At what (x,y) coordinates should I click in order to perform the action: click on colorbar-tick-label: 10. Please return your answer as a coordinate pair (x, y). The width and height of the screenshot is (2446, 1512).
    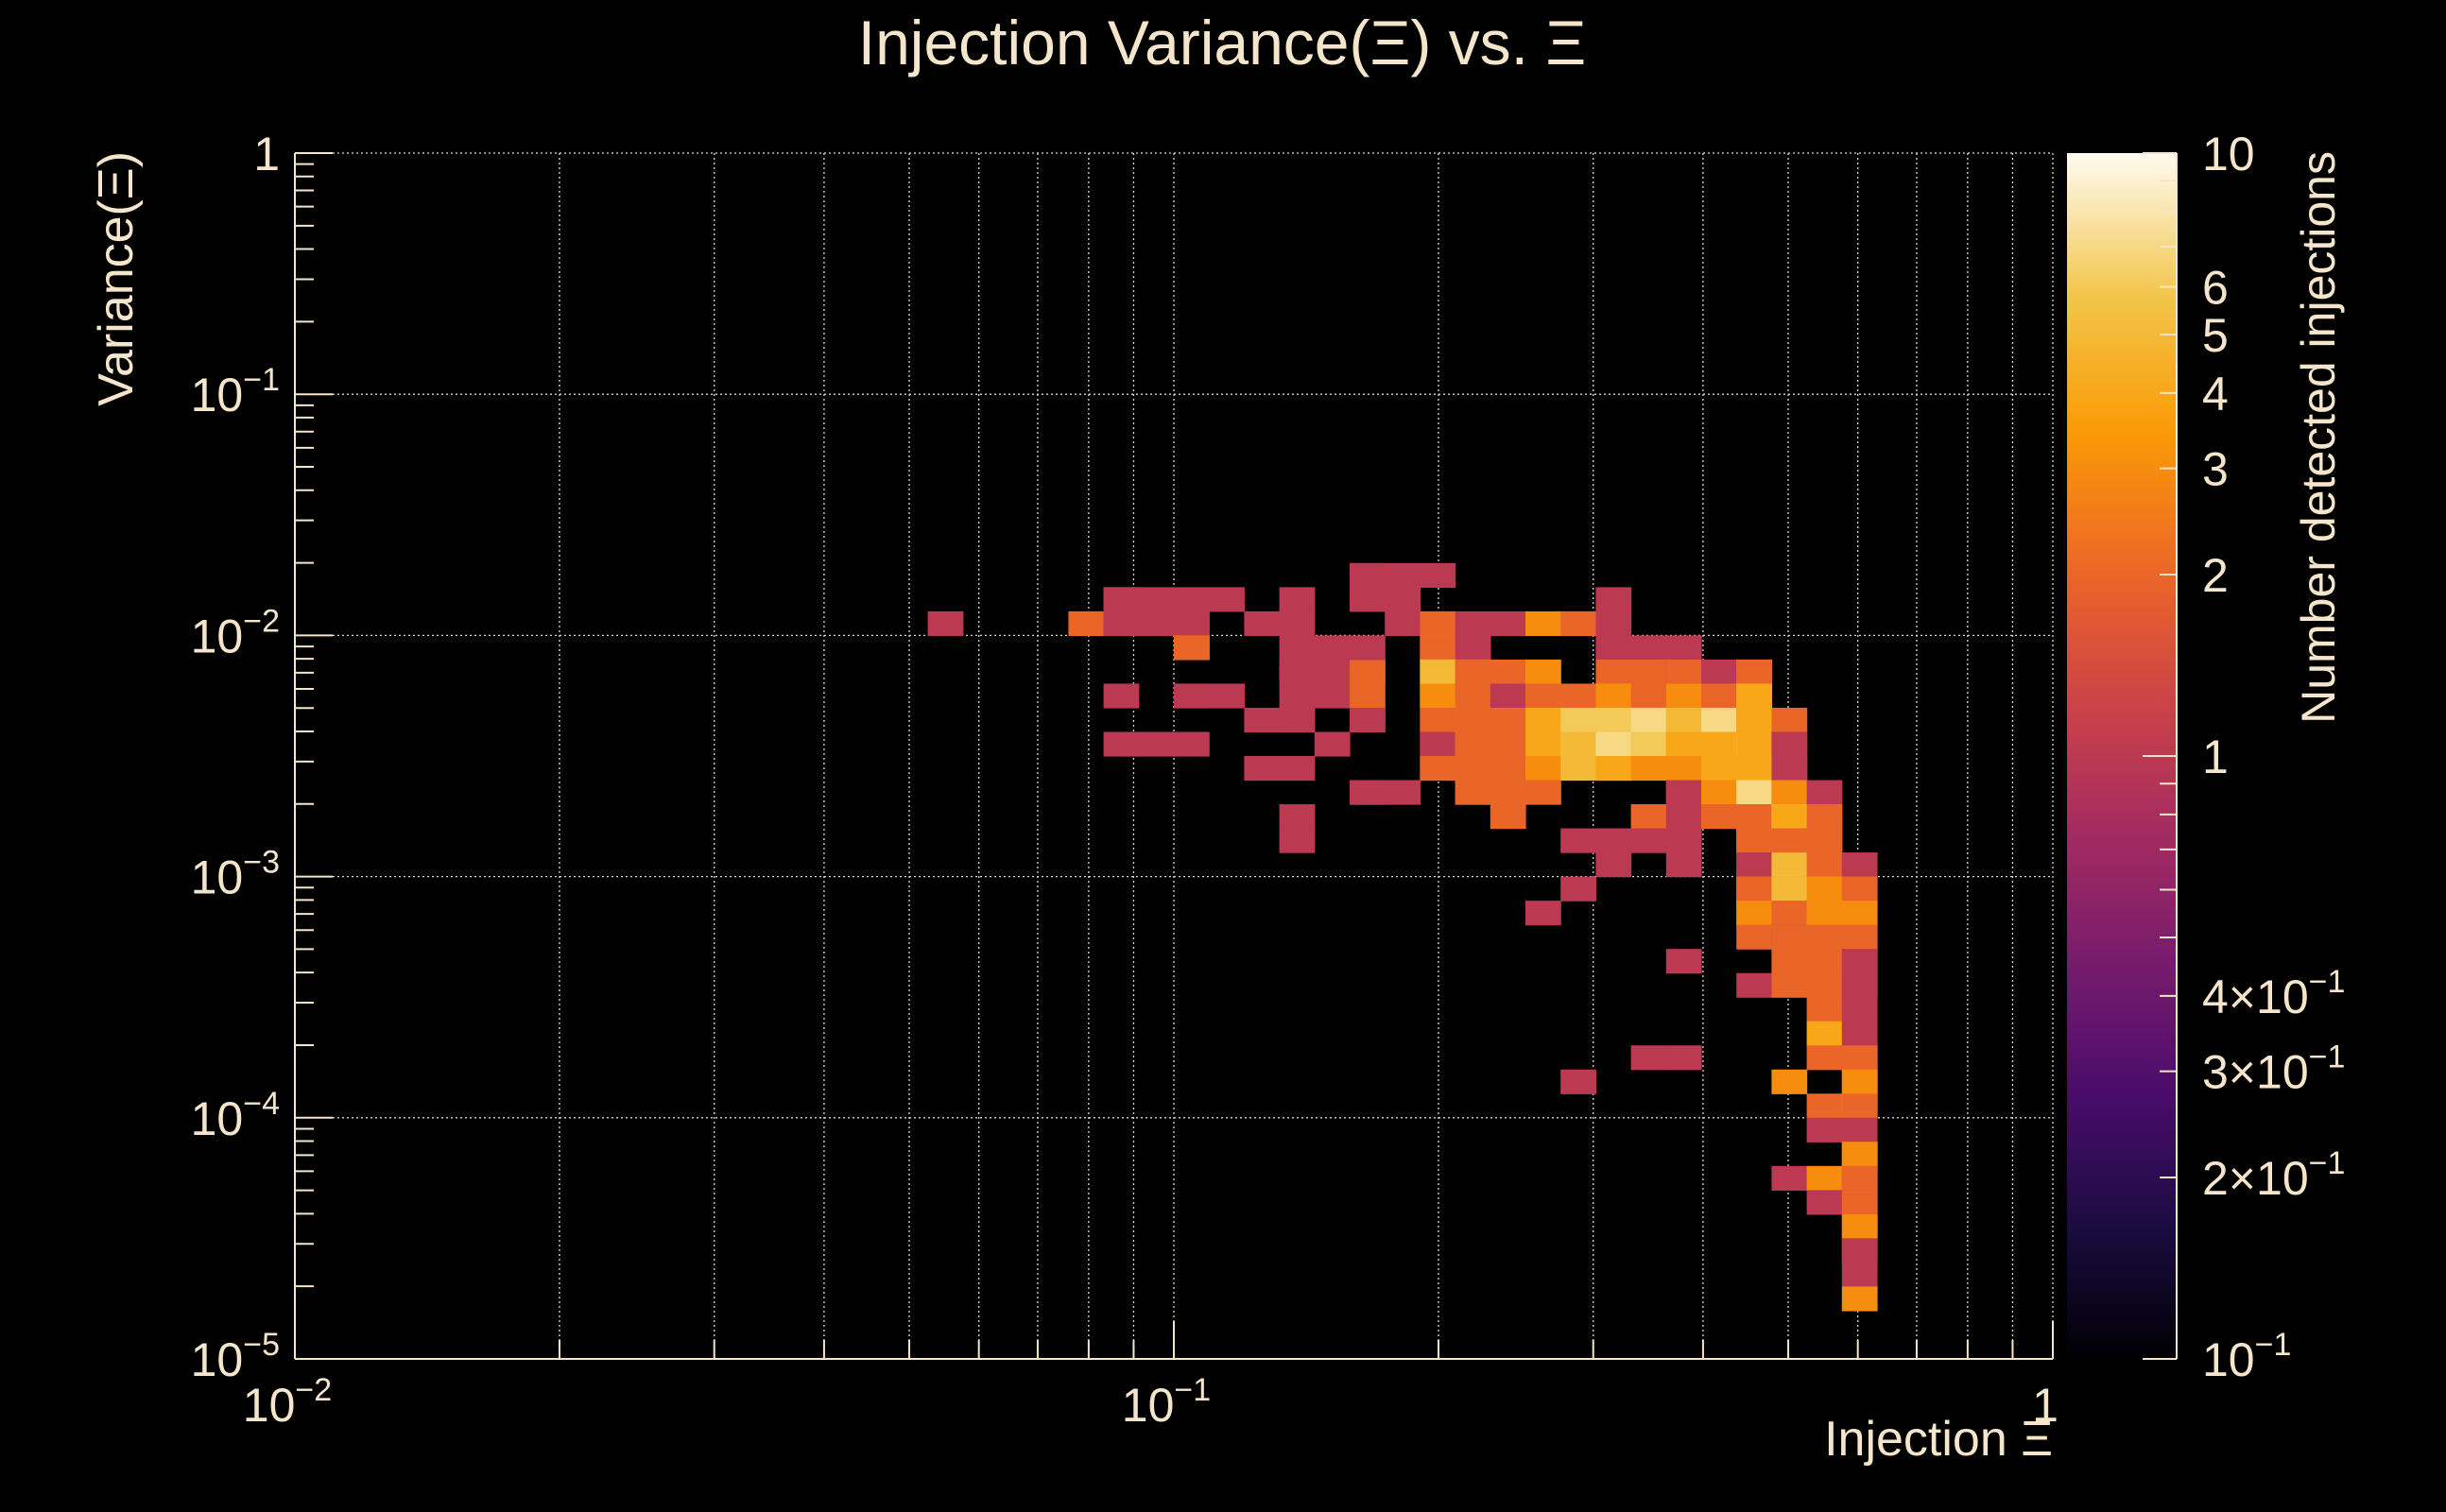
    Looking at the image, I should click on (2228, 154).